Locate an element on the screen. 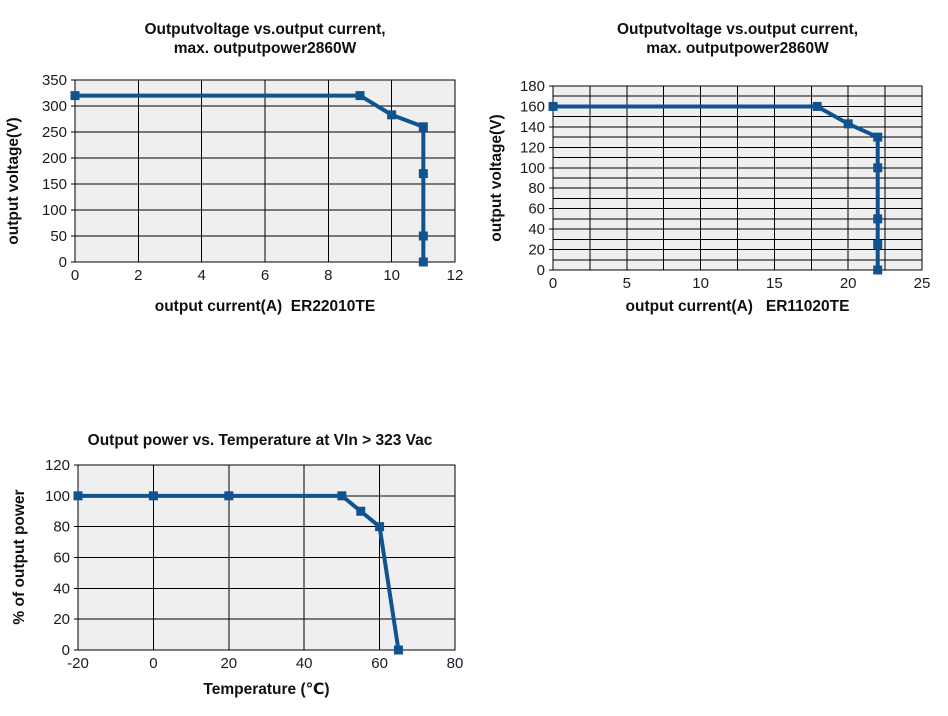  svg-text: 250 is located at coordinates (54, 132).